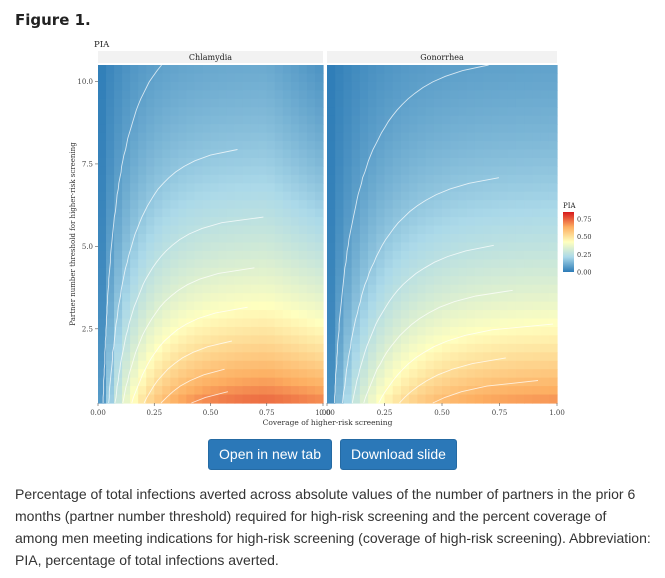 This screenshot has height=578, width=665. What do you see at coordinates (584, 273) in the screenshot?
I see `legend-tick-label: 0.00` at bounding box center [584, 273].